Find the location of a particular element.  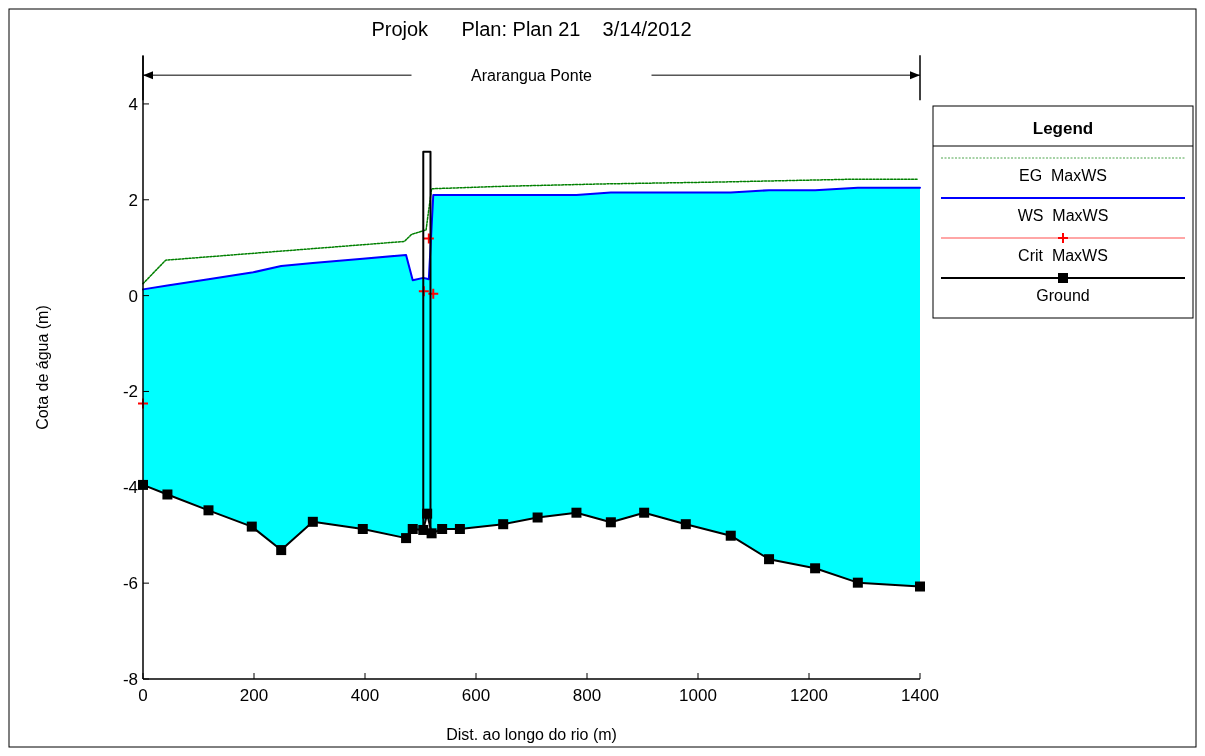

x-tick-label: 1000 is located at coordinates (698, 695).